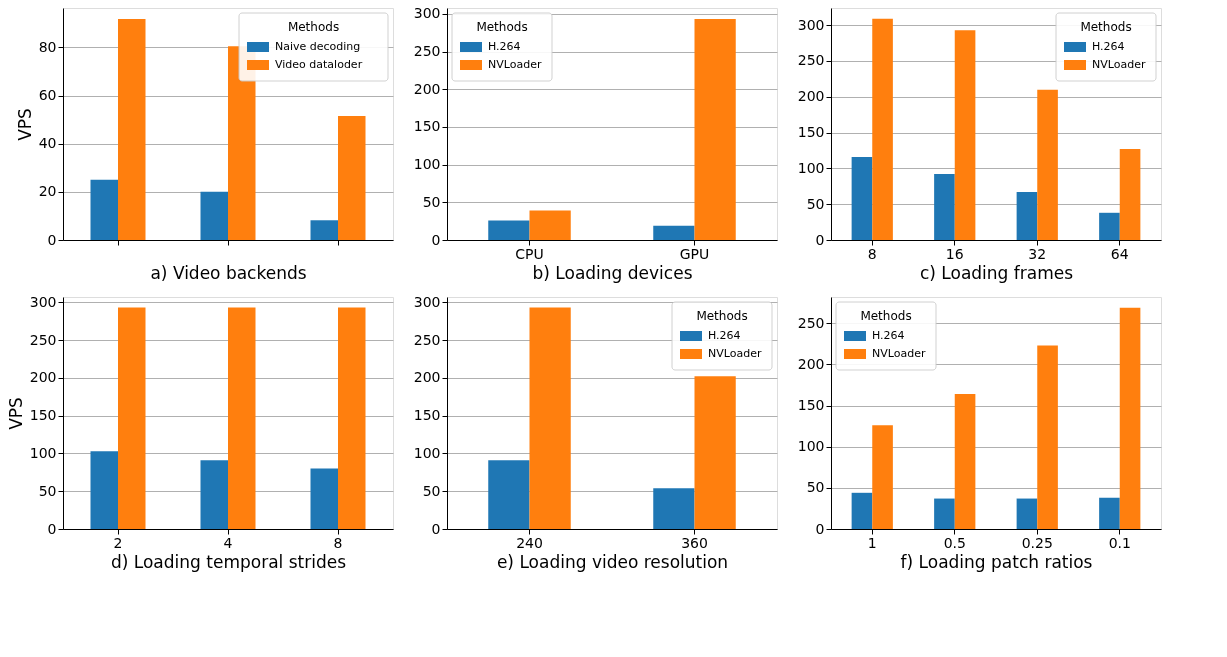  I want to click on x-axis-title: a) Video backends, so click(228, 272).